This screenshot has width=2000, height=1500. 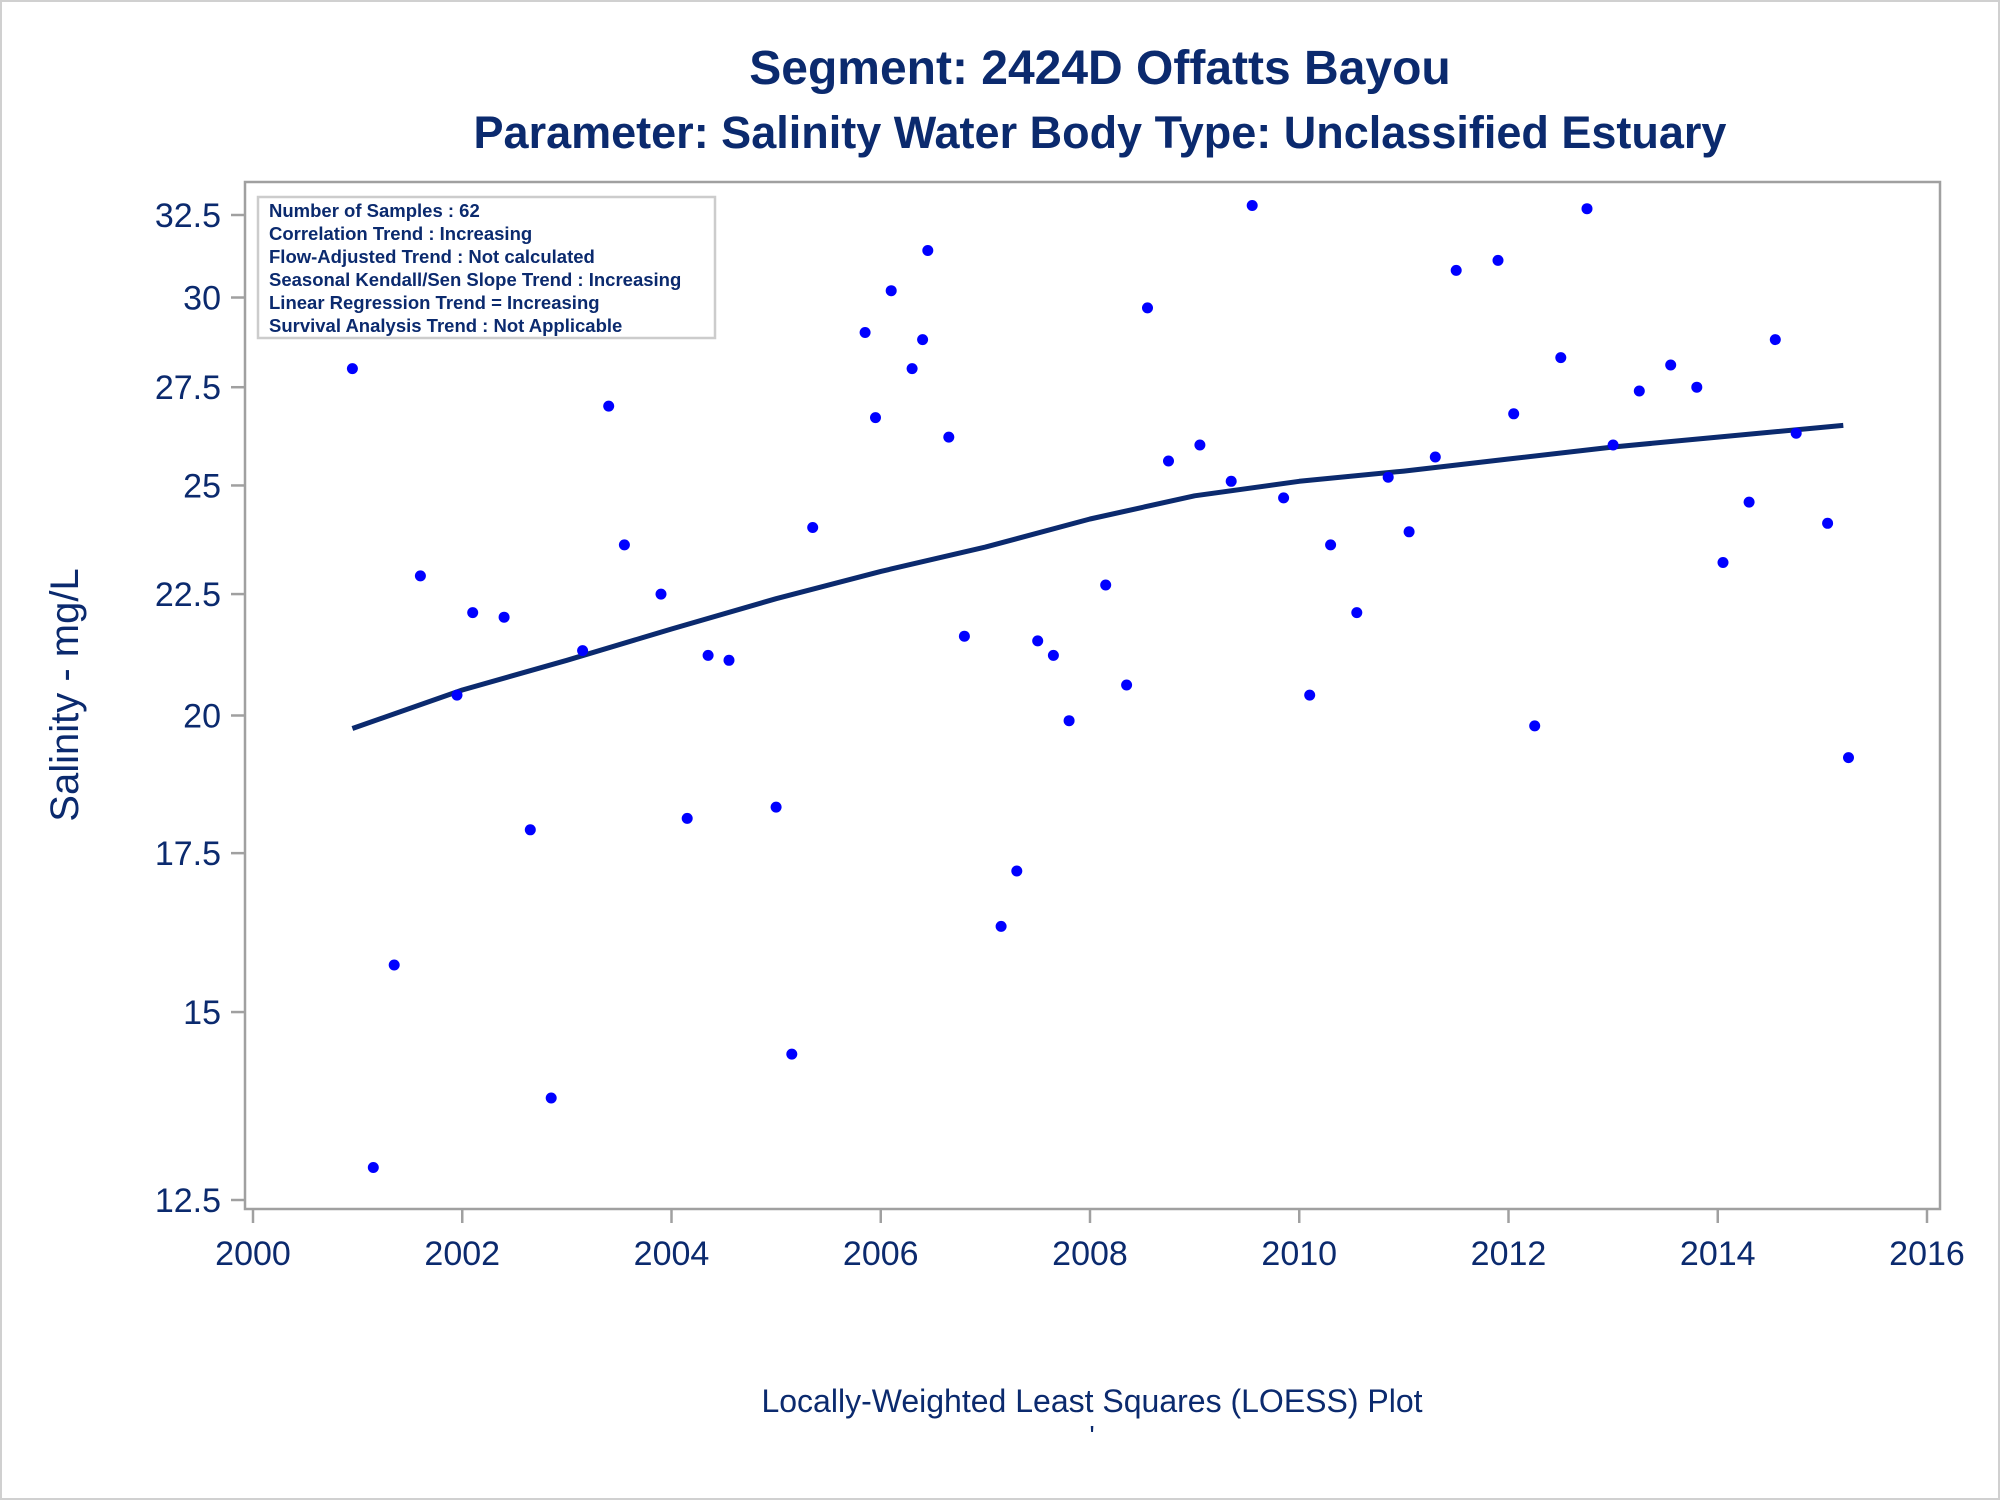 What do you see at coordinates (1299, 1254) in the screenshot?
I see `x-tick-label: 2010` at bounding box center [1299, 1254].